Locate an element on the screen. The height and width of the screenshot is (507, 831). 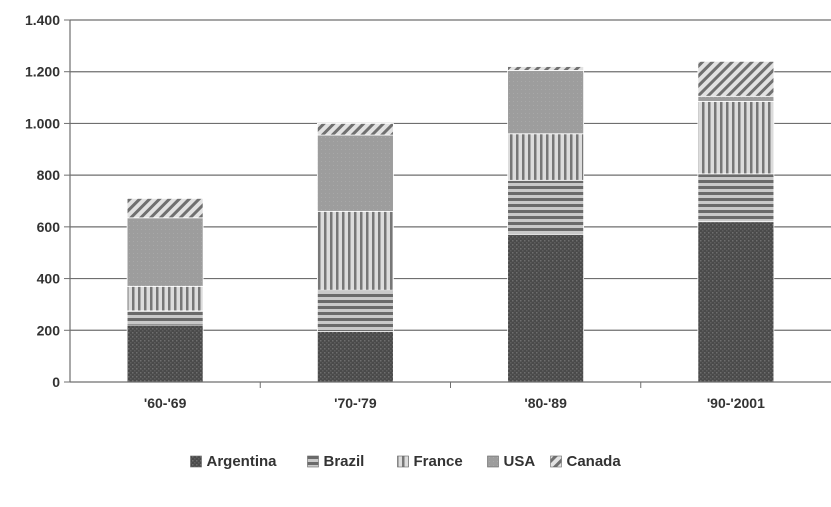
legend-label-brazil: Brazil is located at coordinates (344, 461).